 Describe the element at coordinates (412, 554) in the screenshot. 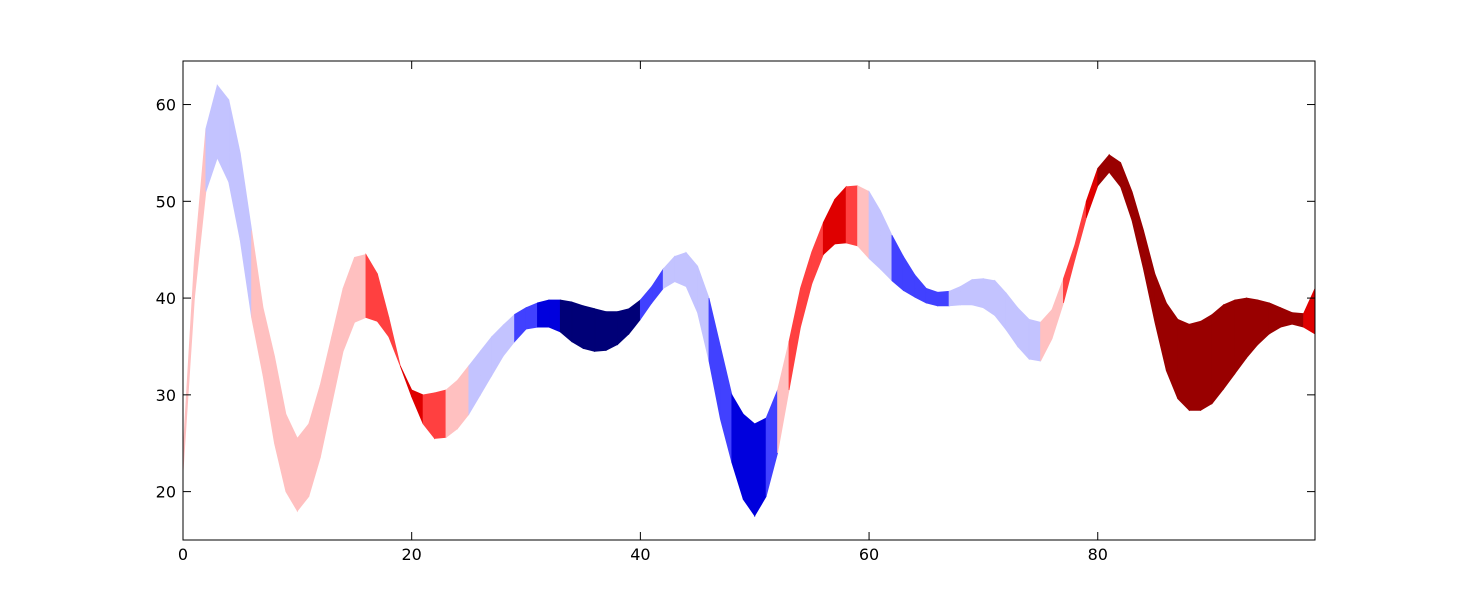

I see `x-tick-label: 20` at that location.